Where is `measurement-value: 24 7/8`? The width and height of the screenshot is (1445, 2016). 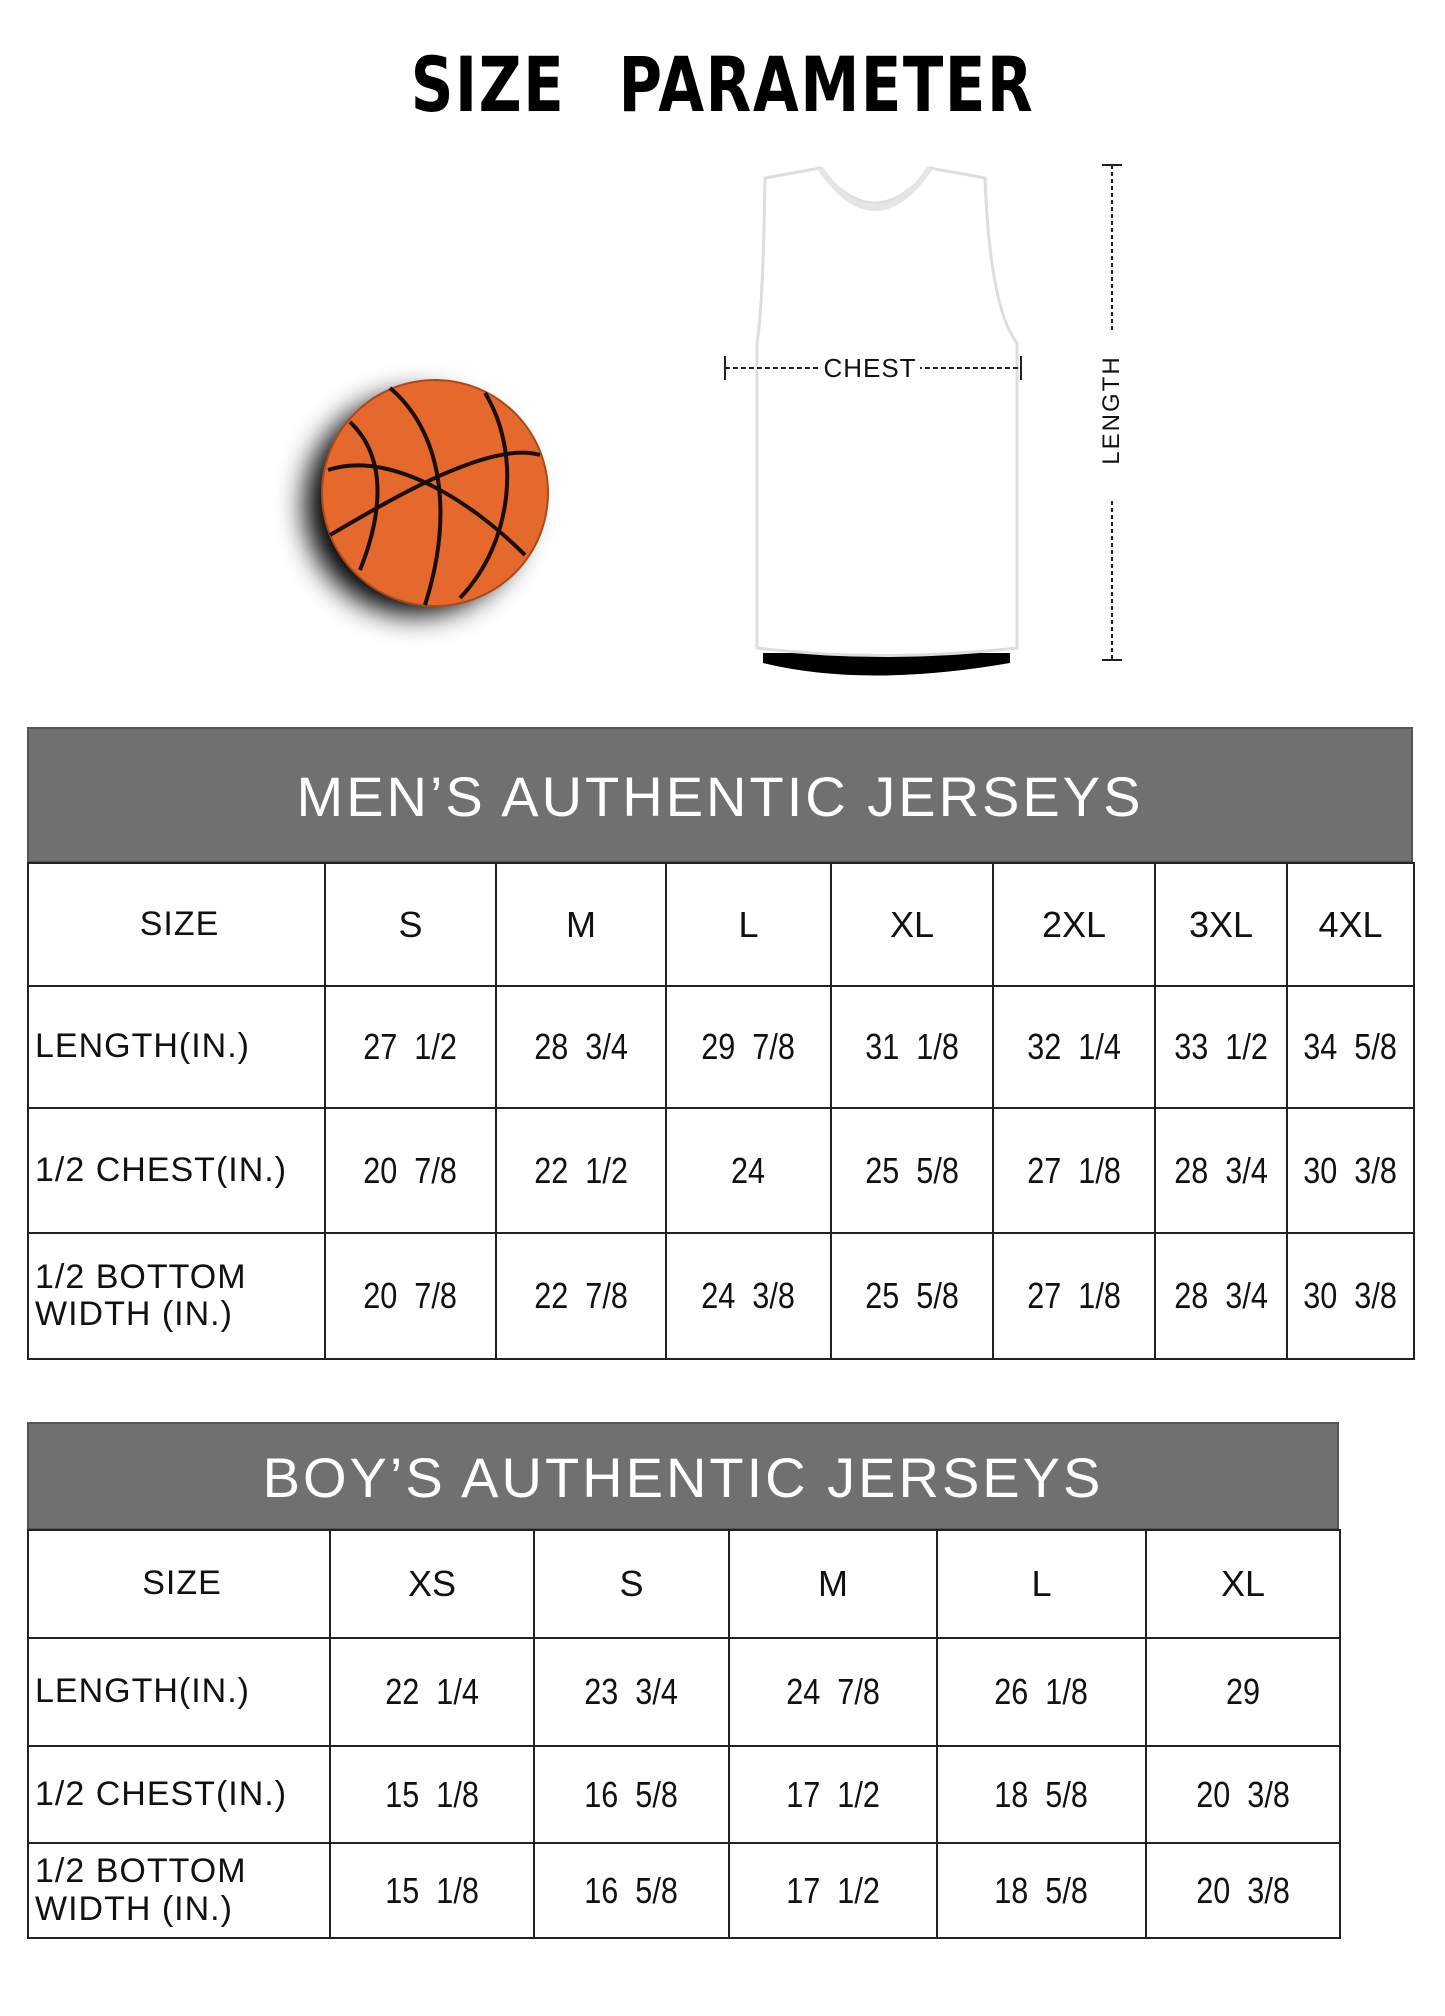 measurement-value: 24 7/8 is located at coordinates (833, 1691).